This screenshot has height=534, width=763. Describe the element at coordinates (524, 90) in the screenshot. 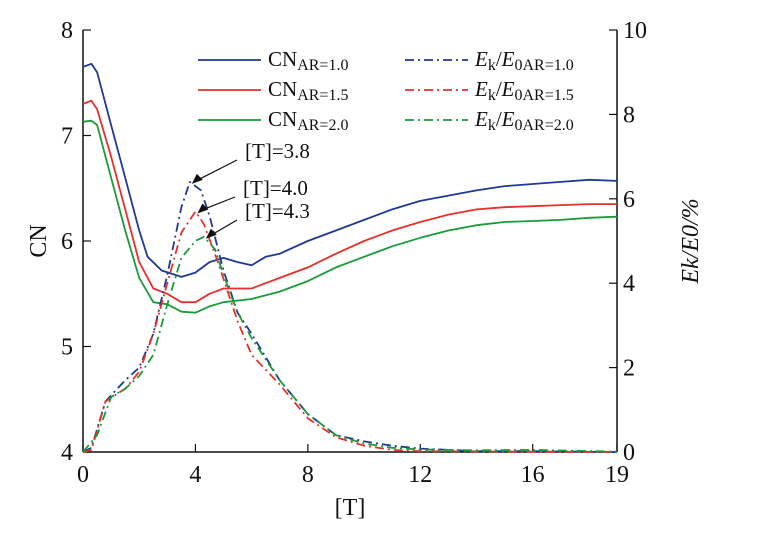

I see `legend-label: Ek/E0AR=1.5` at that location.